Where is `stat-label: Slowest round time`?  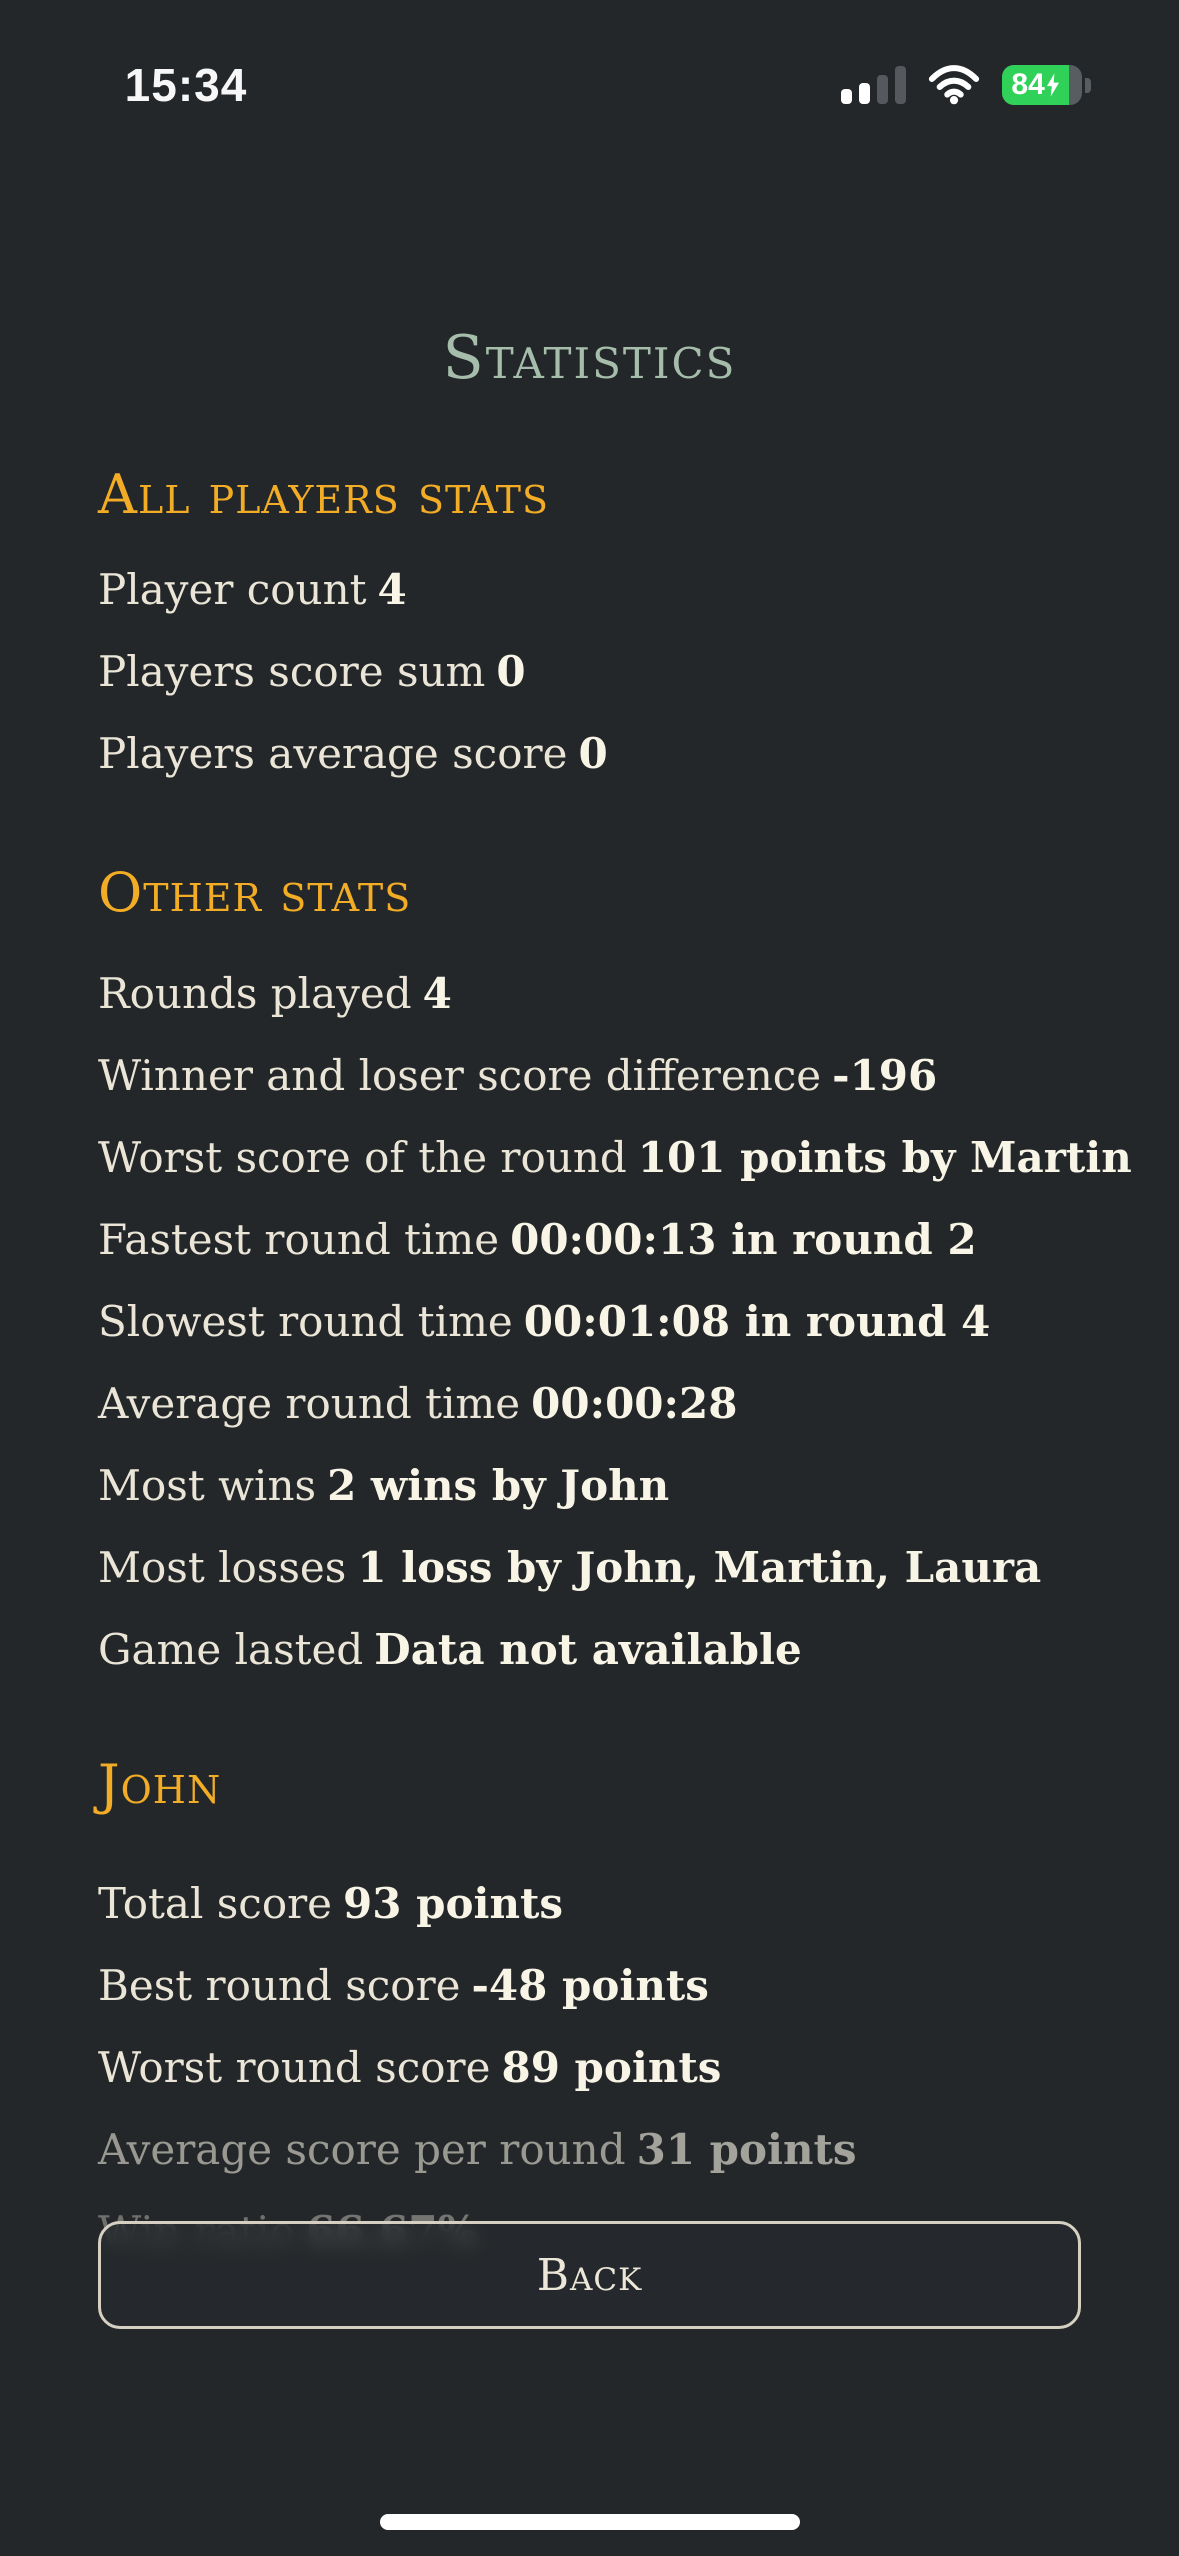
stat-label: Slowest round time is located at coordinates (305, 1321).